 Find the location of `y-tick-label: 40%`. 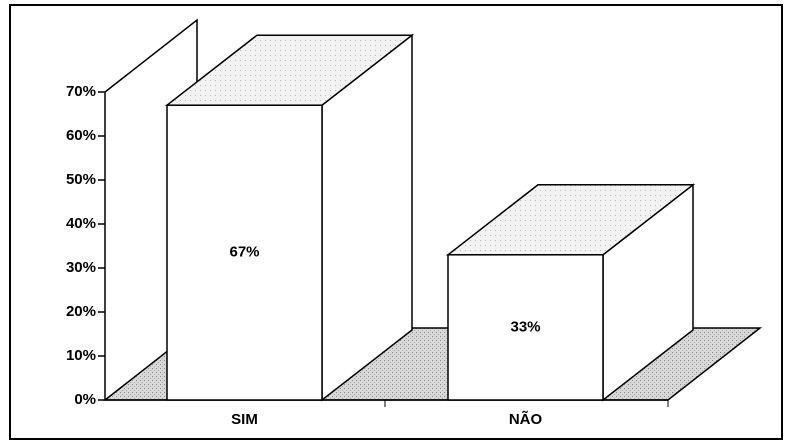

y-tick-label: 40% is located at coordinates (81, 223).